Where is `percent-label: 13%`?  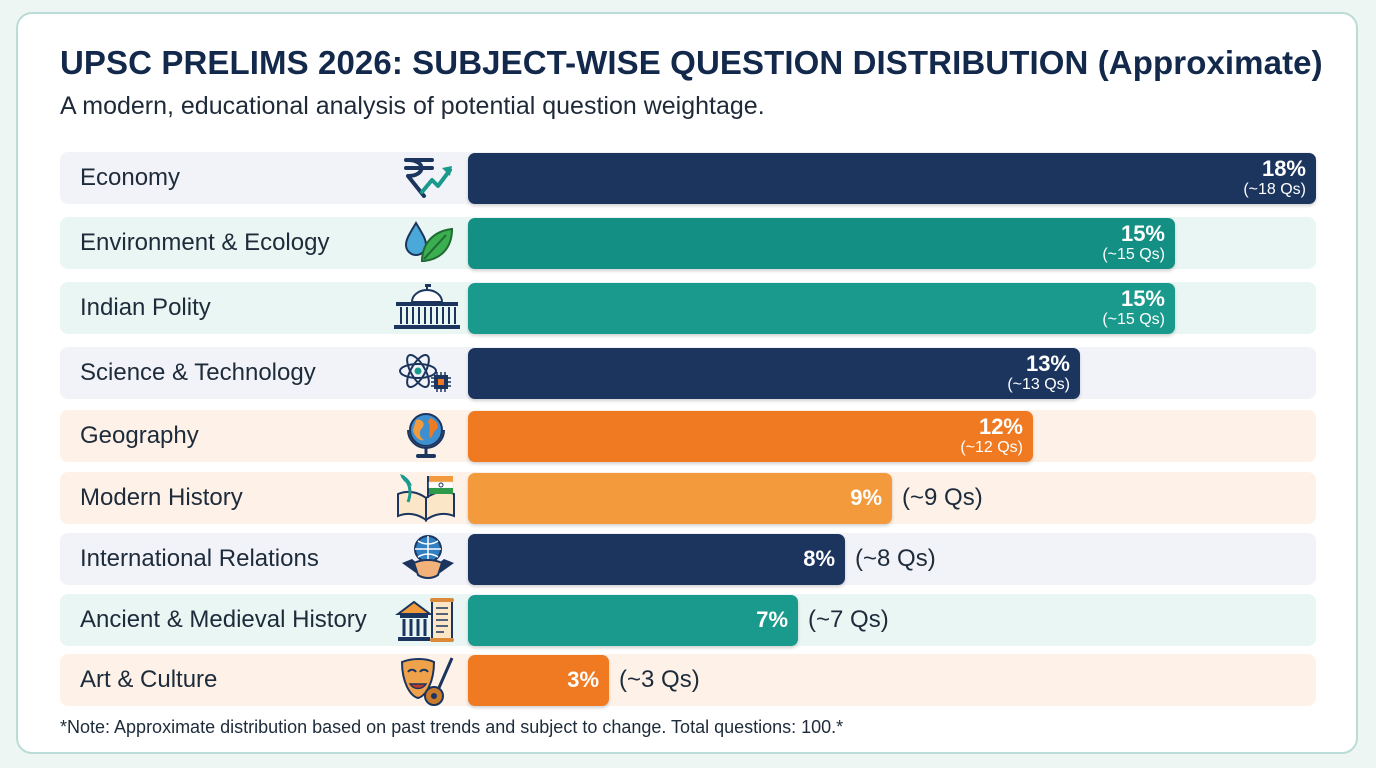
percent-label: 13% is located at coordinates (1047, 363).